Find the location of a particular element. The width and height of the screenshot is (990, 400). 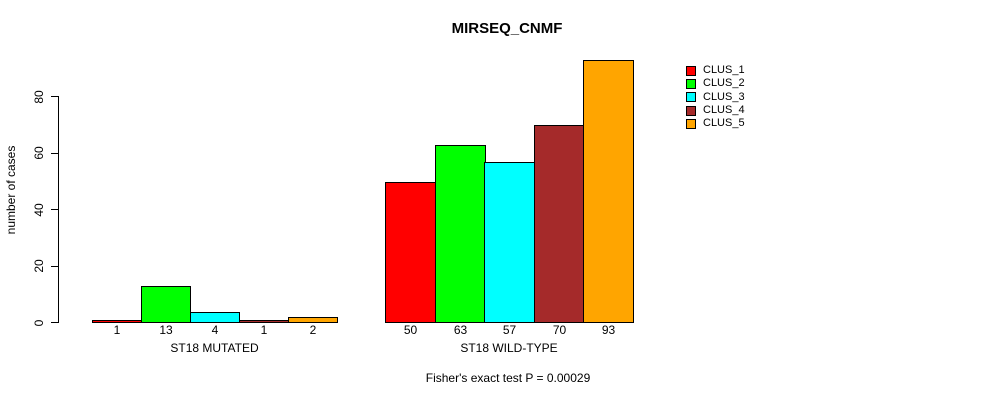

legend-label: CLUS_3 is located at coordinates (724, 96).